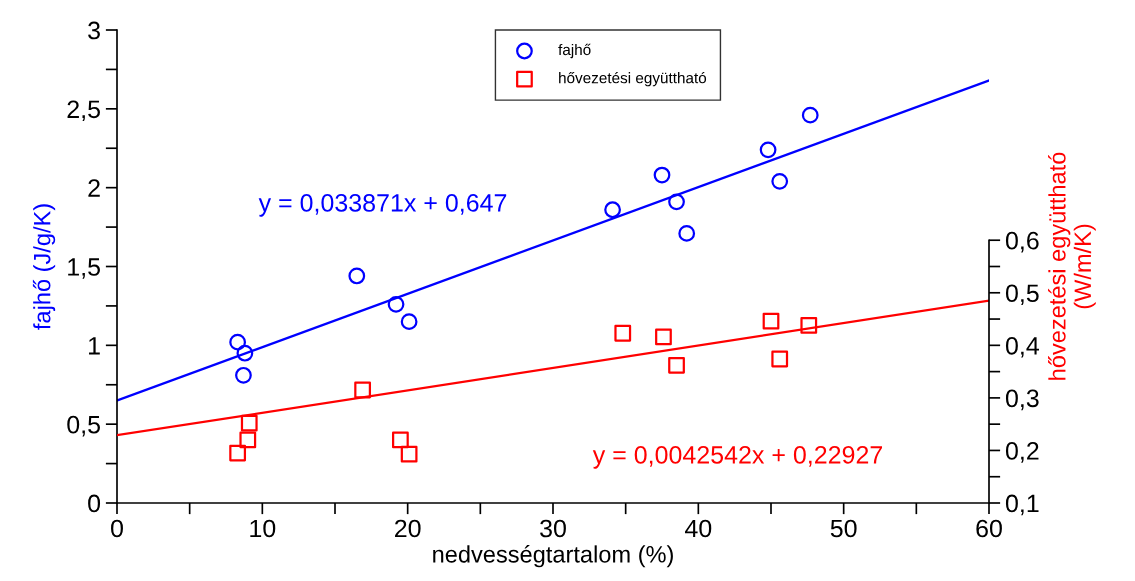 The width and height of the screenshot is (1135, 581). I want to click on annotation: y = 0,033871x + 0,647, so click(382, 205).